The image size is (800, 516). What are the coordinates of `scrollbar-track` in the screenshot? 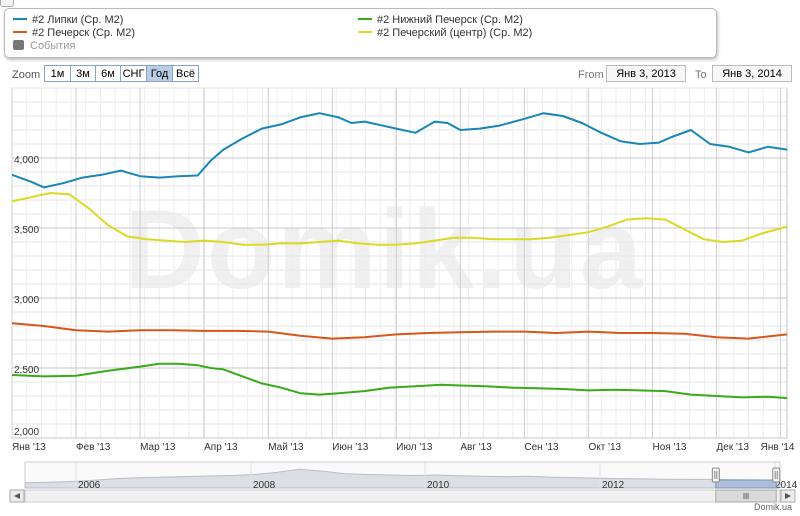 It's located at (402, 496).